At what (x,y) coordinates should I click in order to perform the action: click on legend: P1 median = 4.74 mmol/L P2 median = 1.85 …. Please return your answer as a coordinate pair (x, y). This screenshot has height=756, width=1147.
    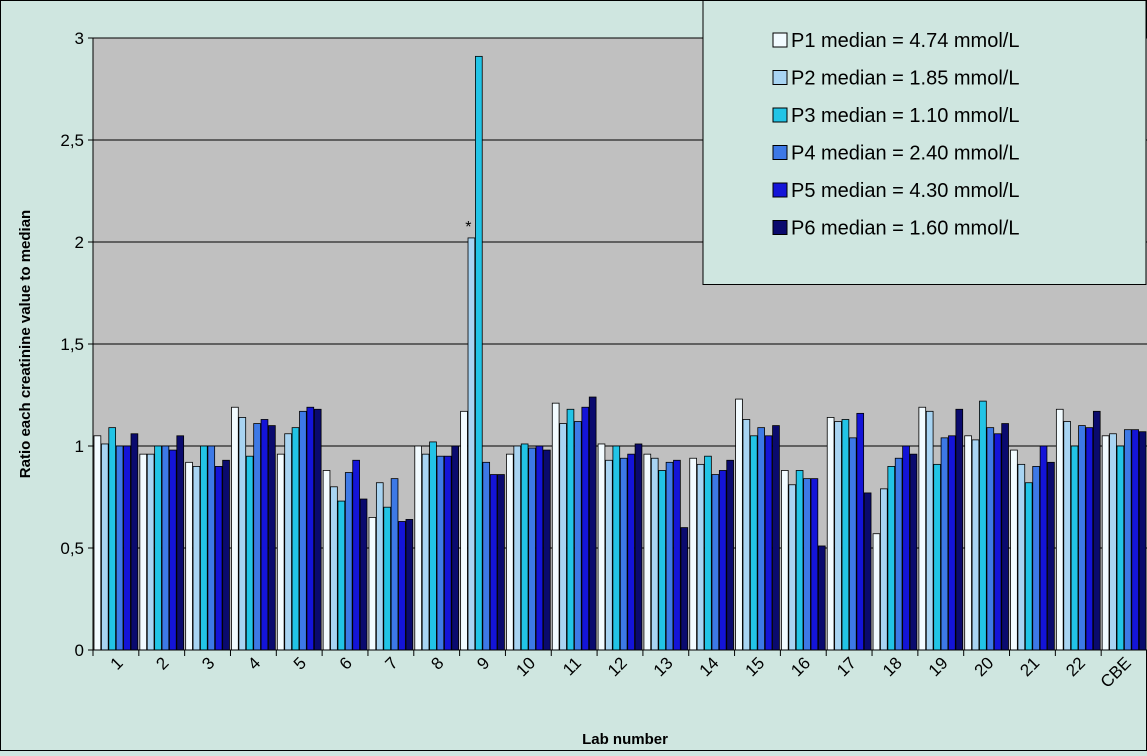
    Looking at the image, I should click on (924, 142).